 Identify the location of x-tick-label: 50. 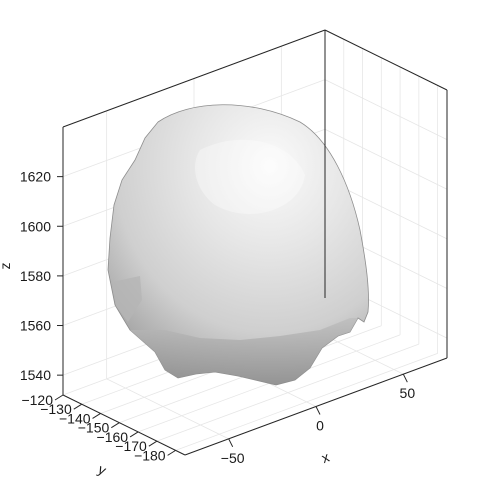
(408, 393).